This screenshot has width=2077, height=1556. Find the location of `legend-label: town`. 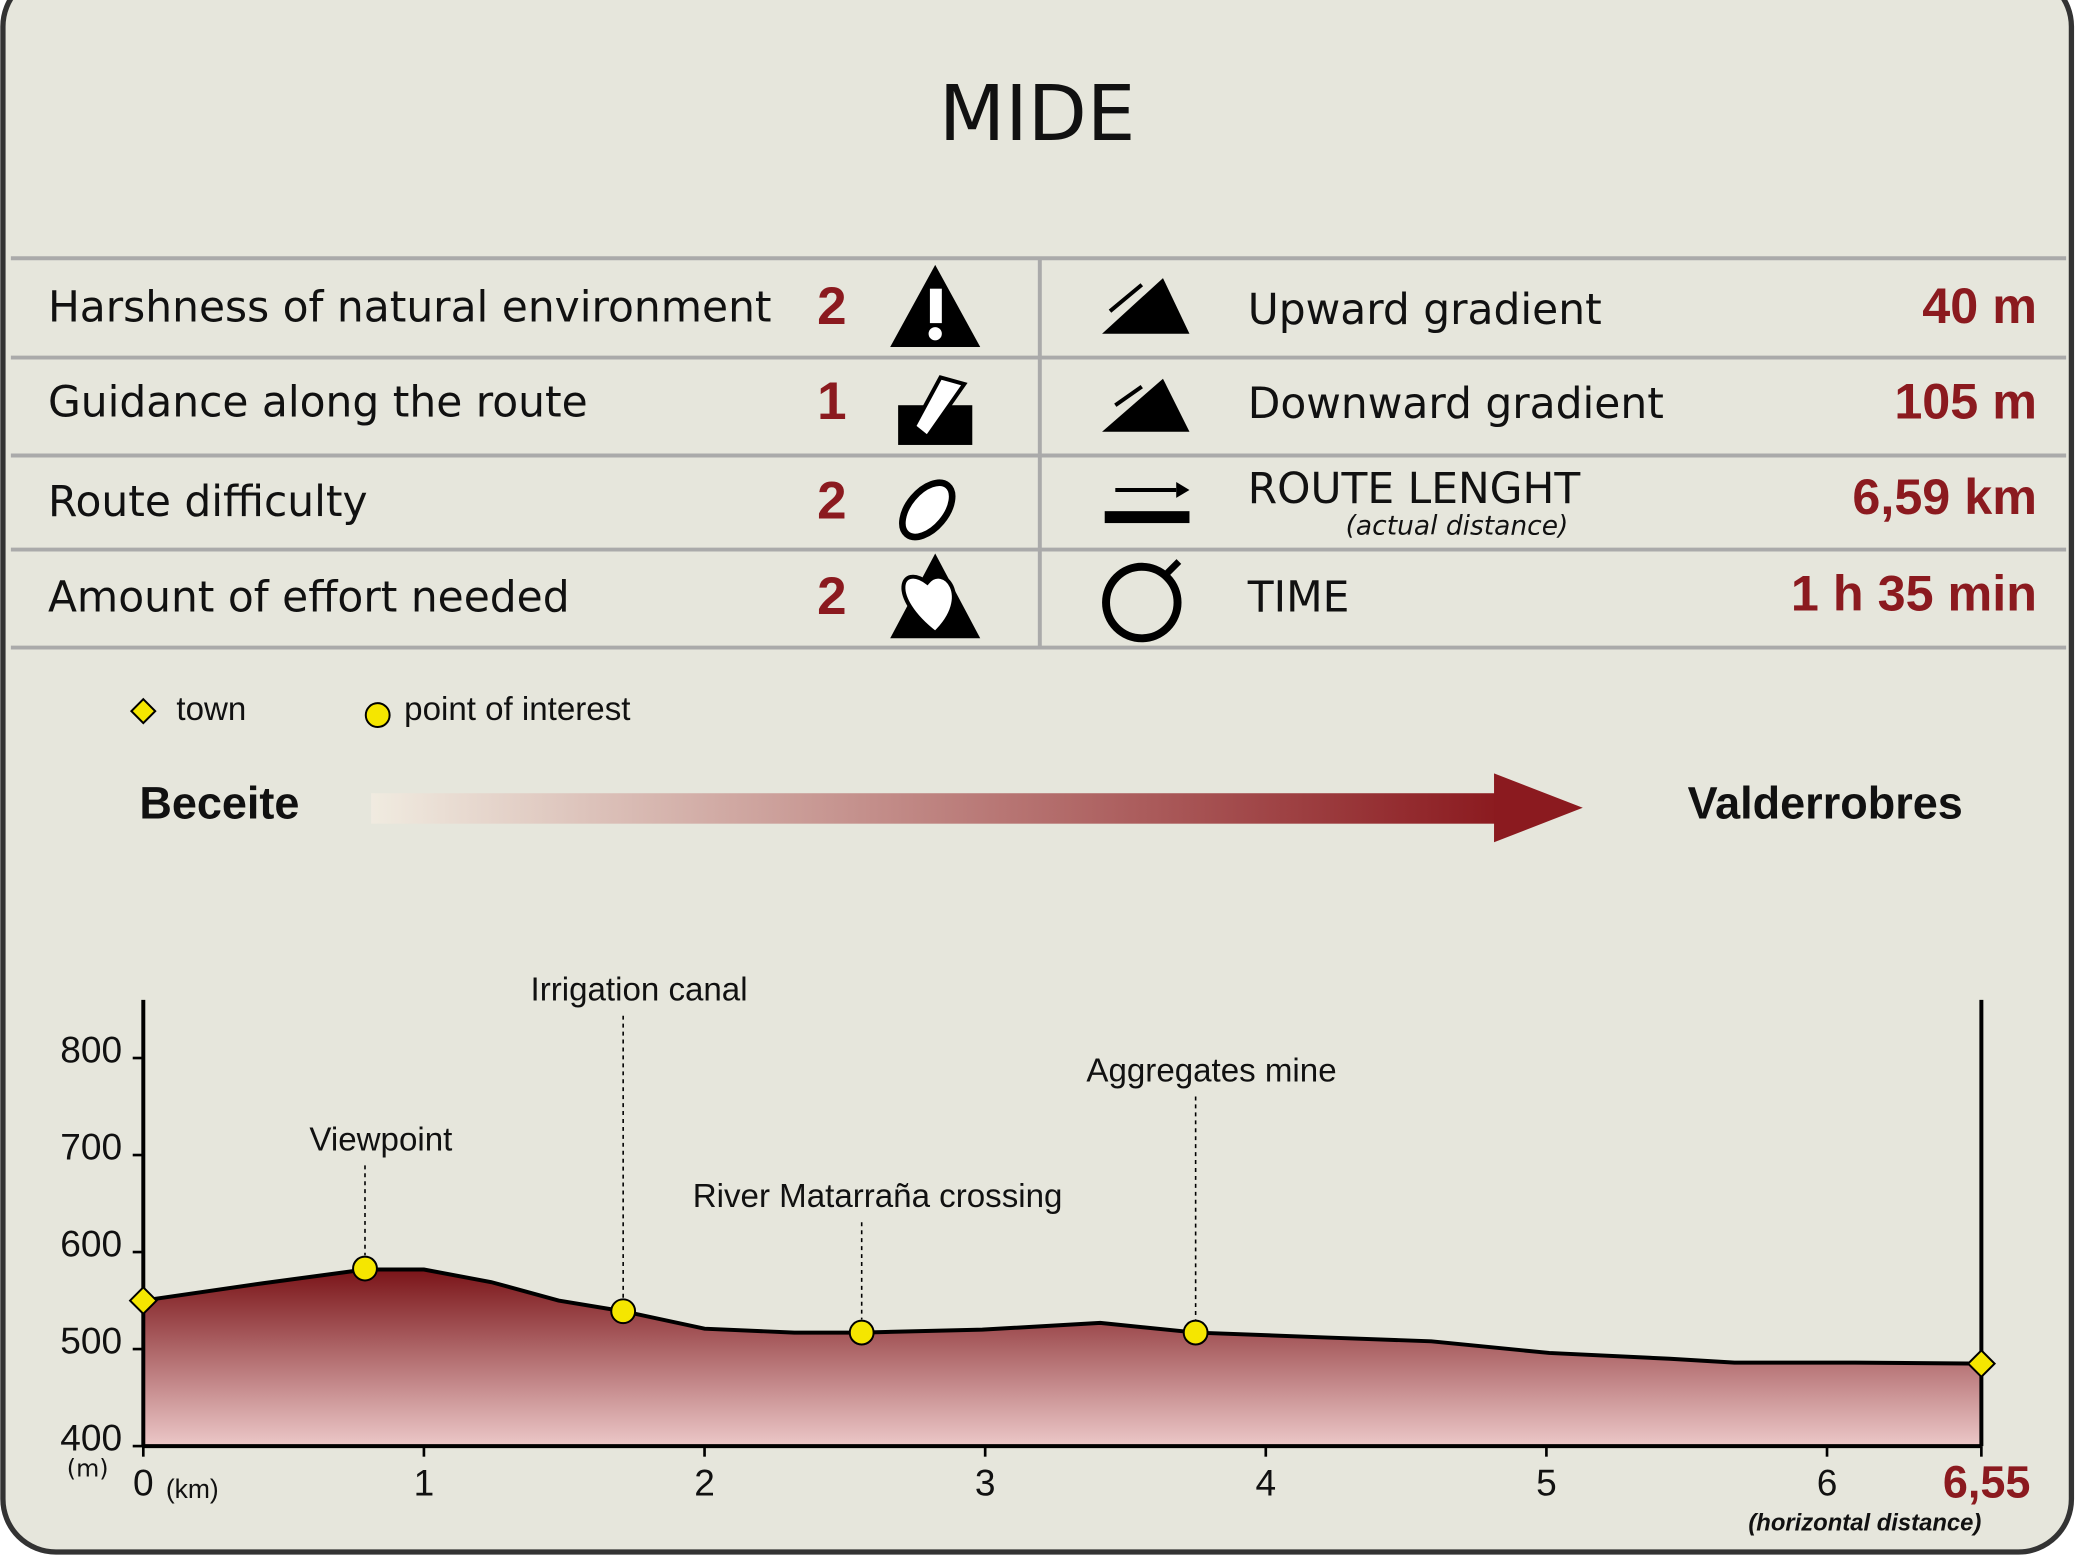

legend-label: town is located at coordinates (211, 709).